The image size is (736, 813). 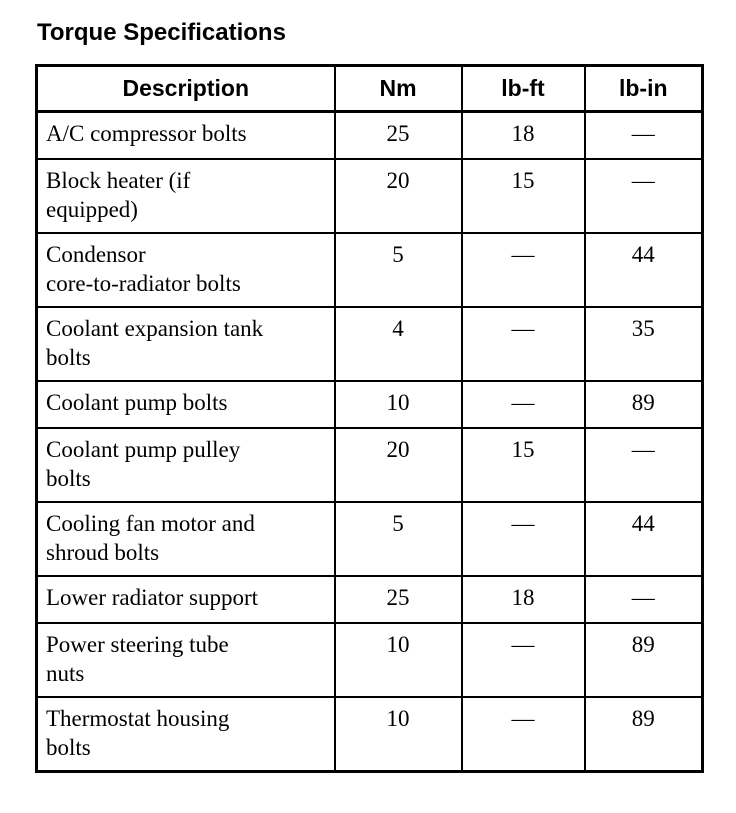 What do you see at coordinates (185, 196) in the screenshot?
I see `cell-description: Block heater (if equipped)` at bounding box center [185, 196].